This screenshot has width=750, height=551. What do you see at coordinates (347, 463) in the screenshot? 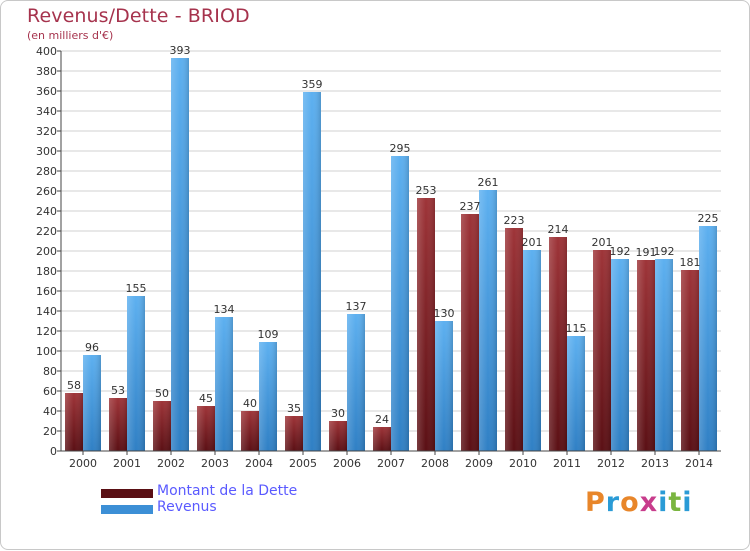
I see `x-tick-label: 2006` at bounding box center [347, 463].